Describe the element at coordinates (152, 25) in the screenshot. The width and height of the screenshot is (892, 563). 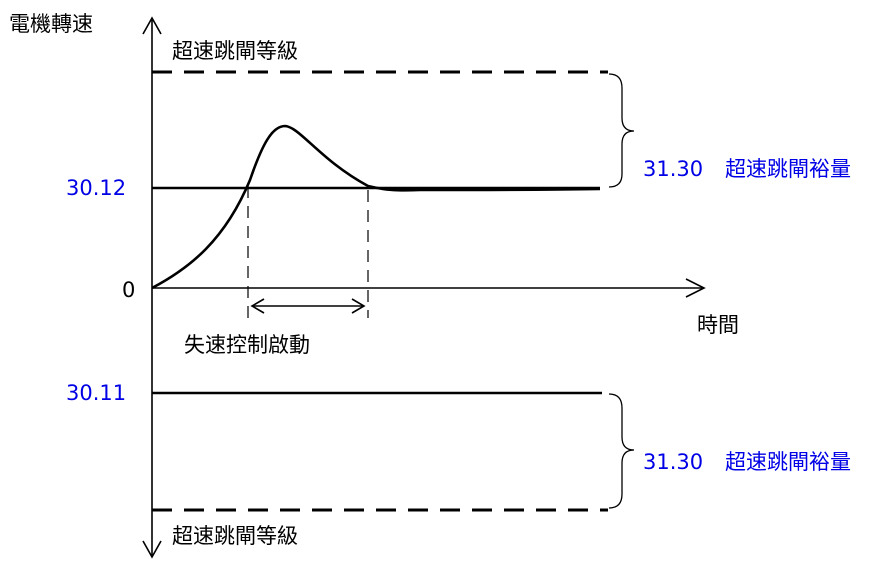
I see `y-axis-arrow-up` at that location.